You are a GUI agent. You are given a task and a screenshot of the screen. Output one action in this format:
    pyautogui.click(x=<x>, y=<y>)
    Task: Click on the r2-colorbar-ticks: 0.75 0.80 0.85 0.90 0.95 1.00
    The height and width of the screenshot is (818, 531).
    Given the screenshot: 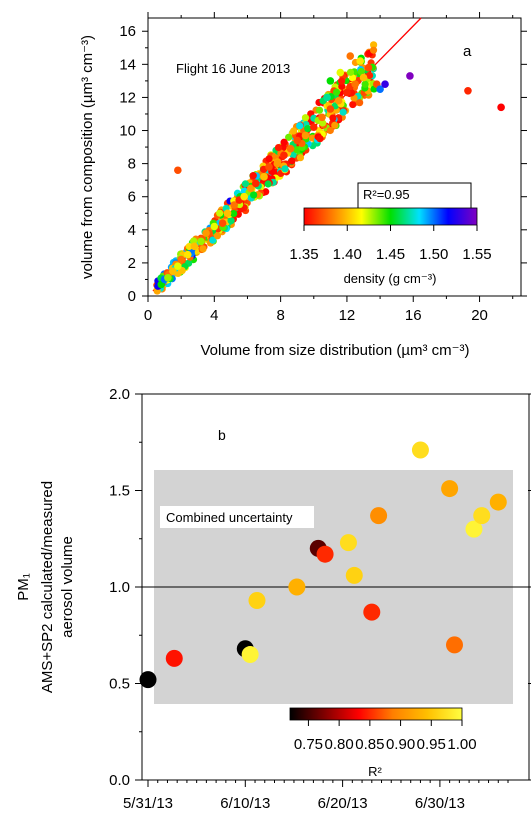 What is the action you would take?
    pyautogui.click(x=385, y=736)
    